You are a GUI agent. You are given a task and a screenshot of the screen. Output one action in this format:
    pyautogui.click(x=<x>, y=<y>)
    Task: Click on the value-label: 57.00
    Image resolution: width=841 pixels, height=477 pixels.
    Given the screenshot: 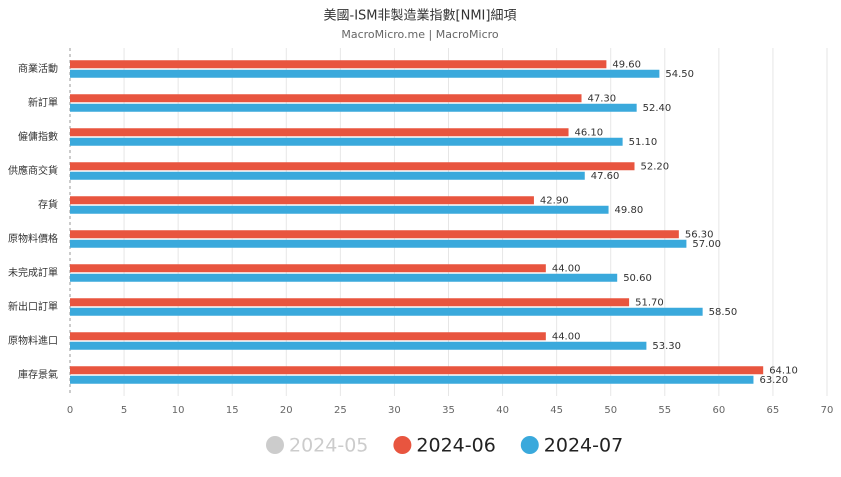 What is the action you would take?
    pyautogui.click(x=706, y=244)
    